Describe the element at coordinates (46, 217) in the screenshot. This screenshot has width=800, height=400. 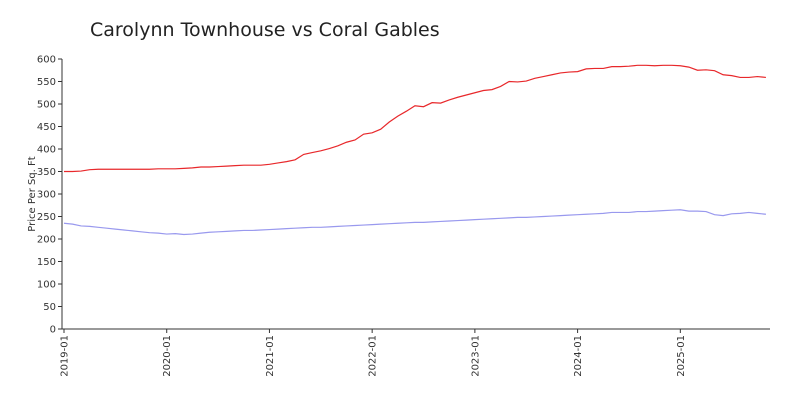
I see `y-tick-label: 250` at that location.